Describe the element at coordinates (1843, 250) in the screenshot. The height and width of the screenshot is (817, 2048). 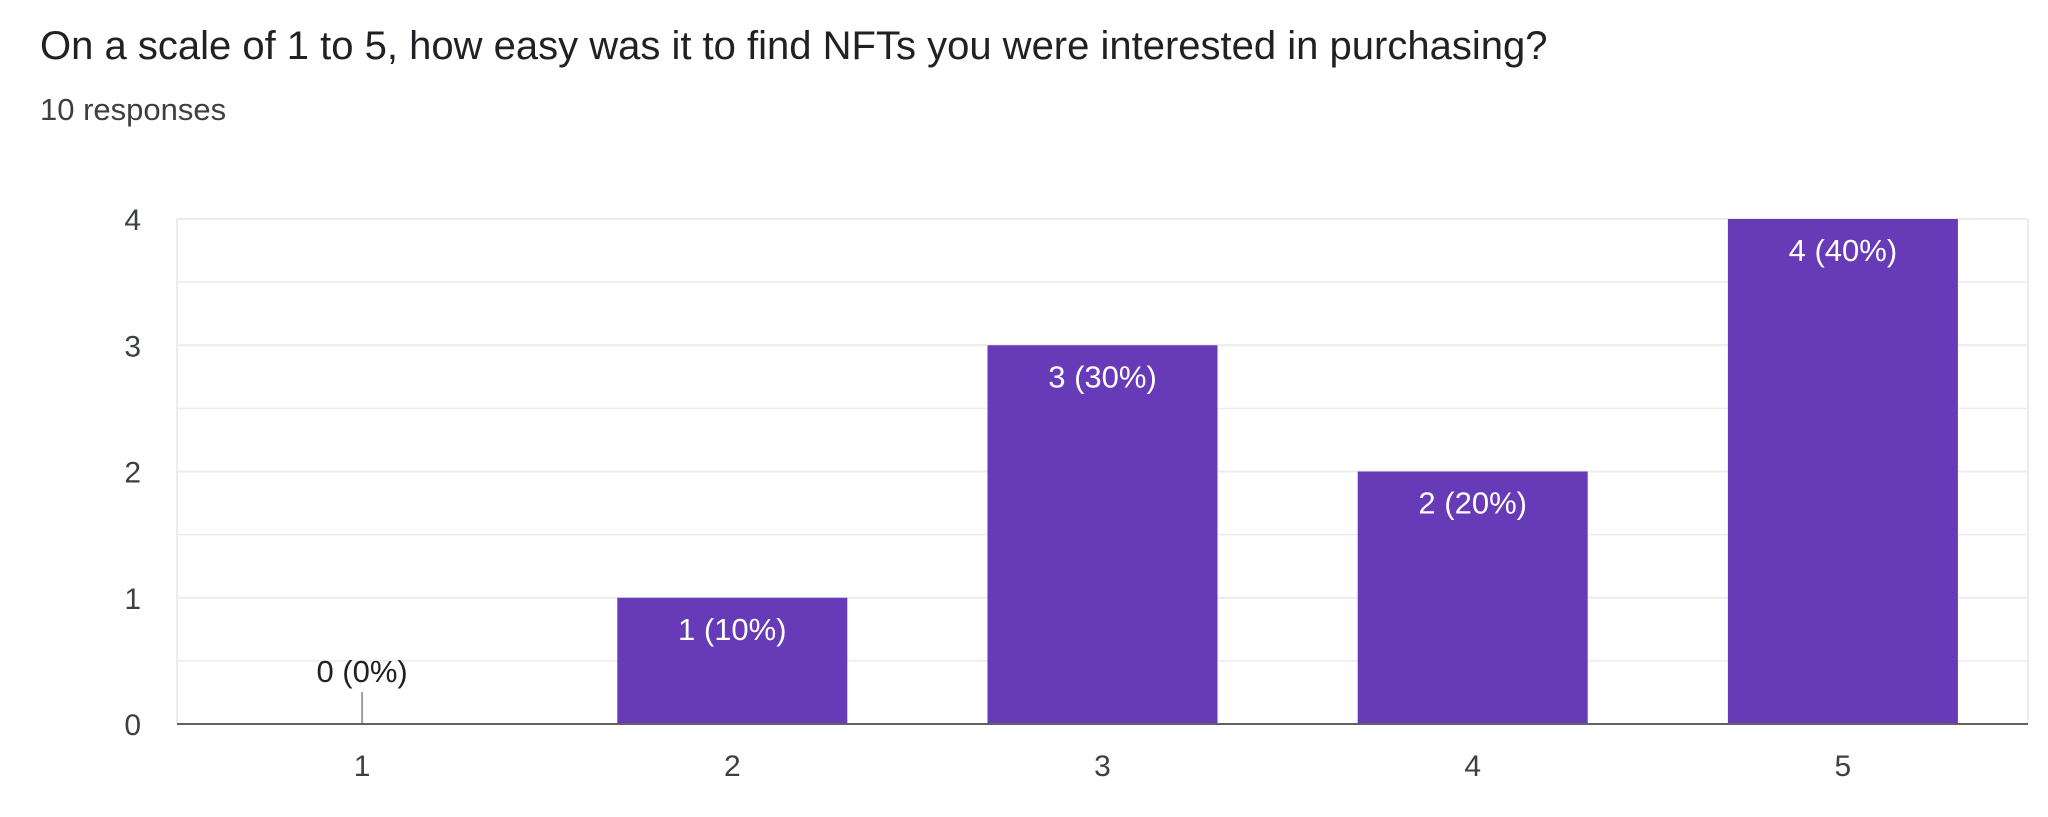
I see `bar-data-label: 4 (40%)` at that location.